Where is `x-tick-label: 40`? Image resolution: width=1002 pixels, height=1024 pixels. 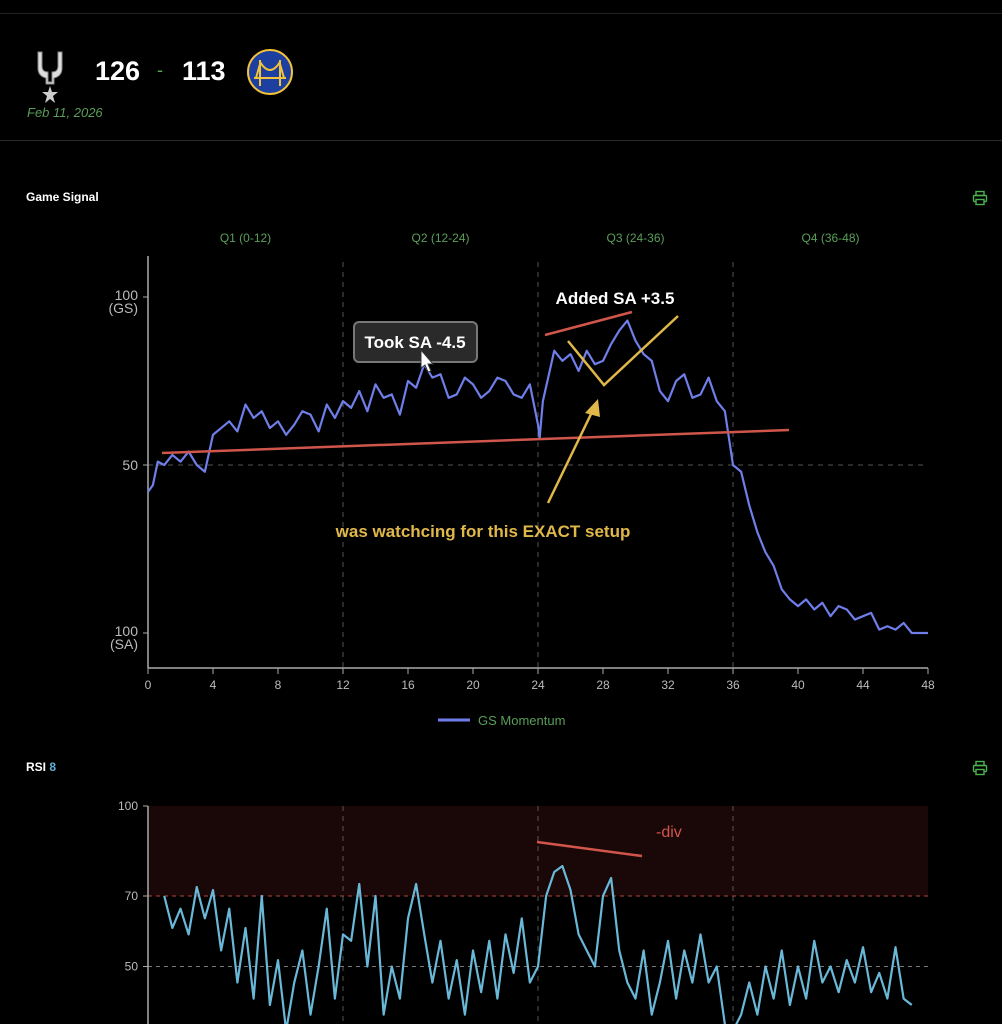 x-tick-label: 40 is located at coordinates (798, 685).